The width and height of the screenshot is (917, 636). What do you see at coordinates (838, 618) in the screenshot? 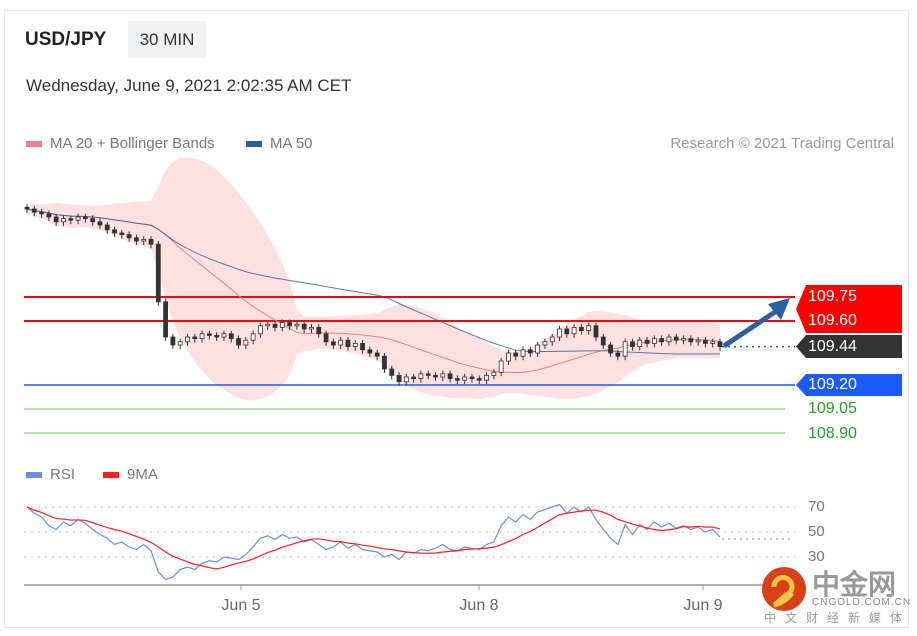
I see `watermark-sub: 中文财经新媒体` at bounding box center [838, 618].